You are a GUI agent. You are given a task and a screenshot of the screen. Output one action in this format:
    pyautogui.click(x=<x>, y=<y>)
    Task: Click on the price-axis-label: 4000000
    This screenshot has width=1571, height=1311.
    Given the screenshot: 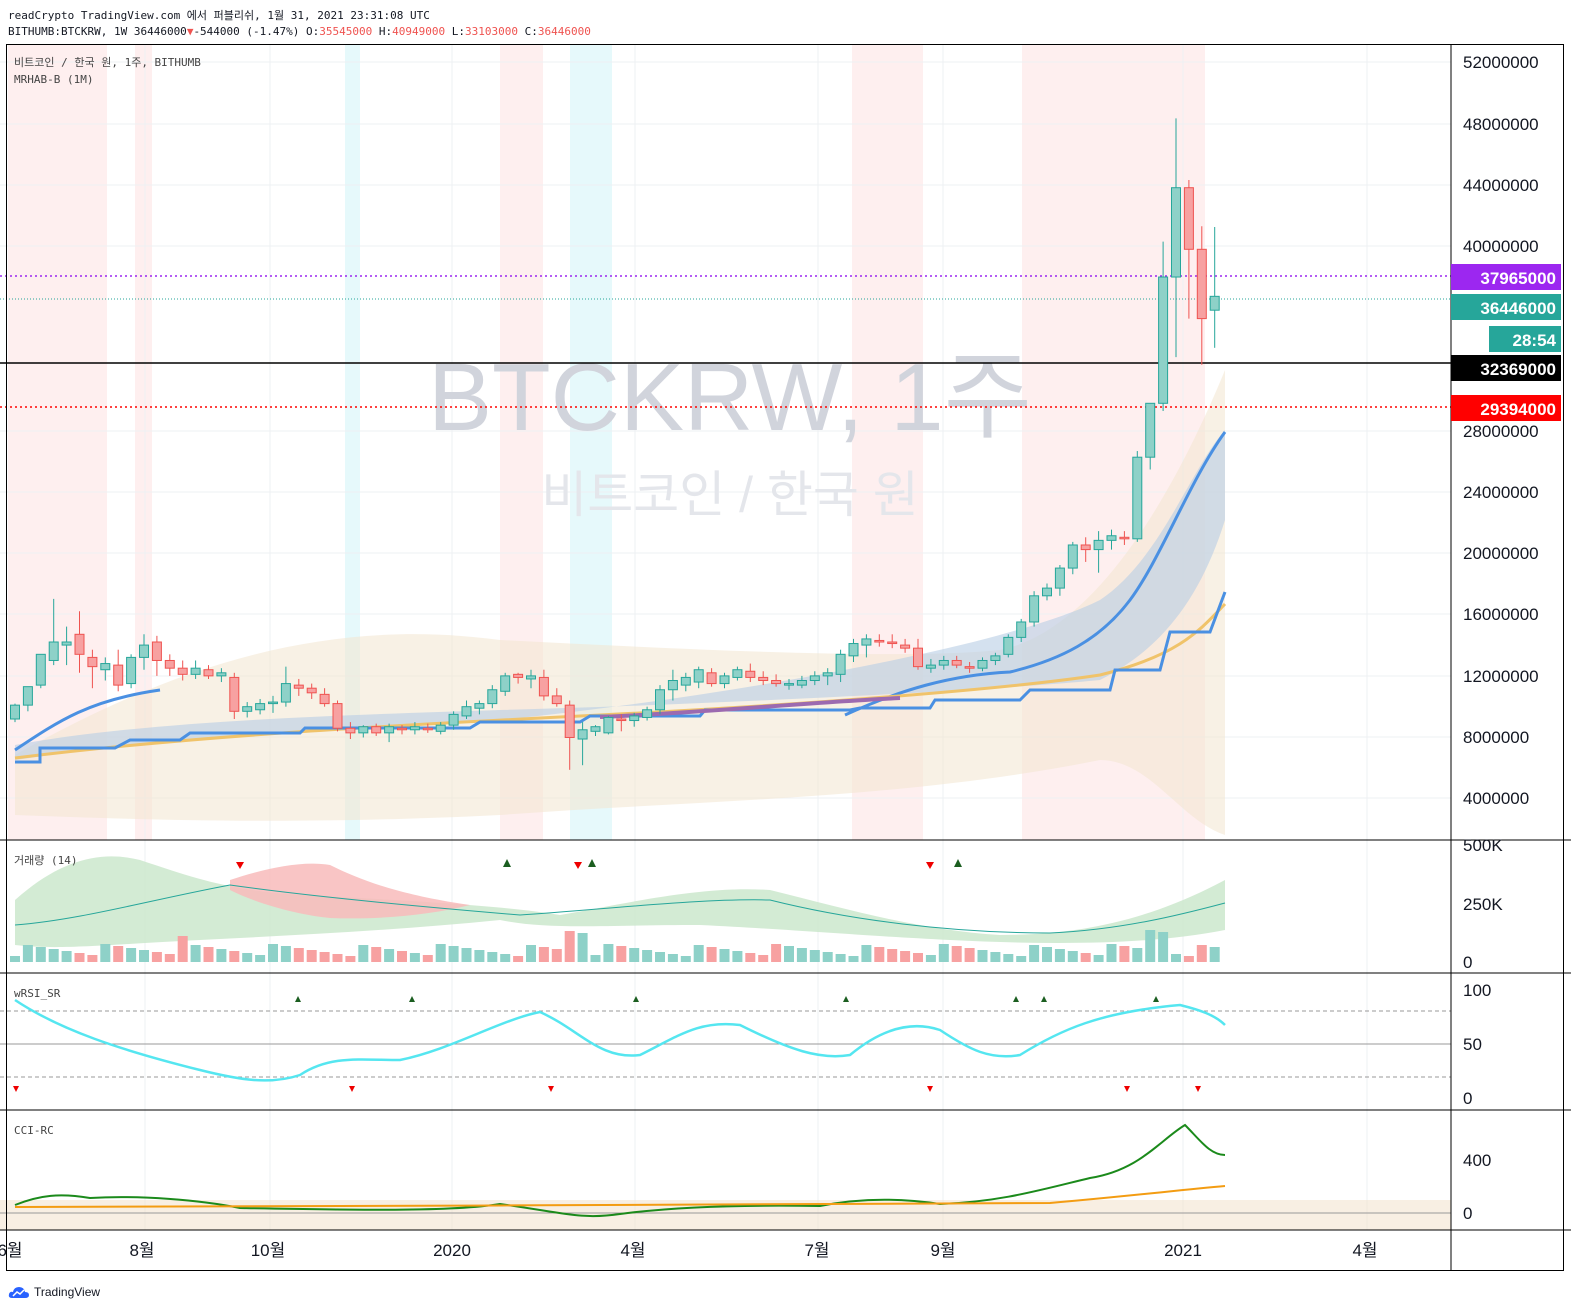 What is the action you would take?
    pyautogui.click(x=1496, y=798)
    